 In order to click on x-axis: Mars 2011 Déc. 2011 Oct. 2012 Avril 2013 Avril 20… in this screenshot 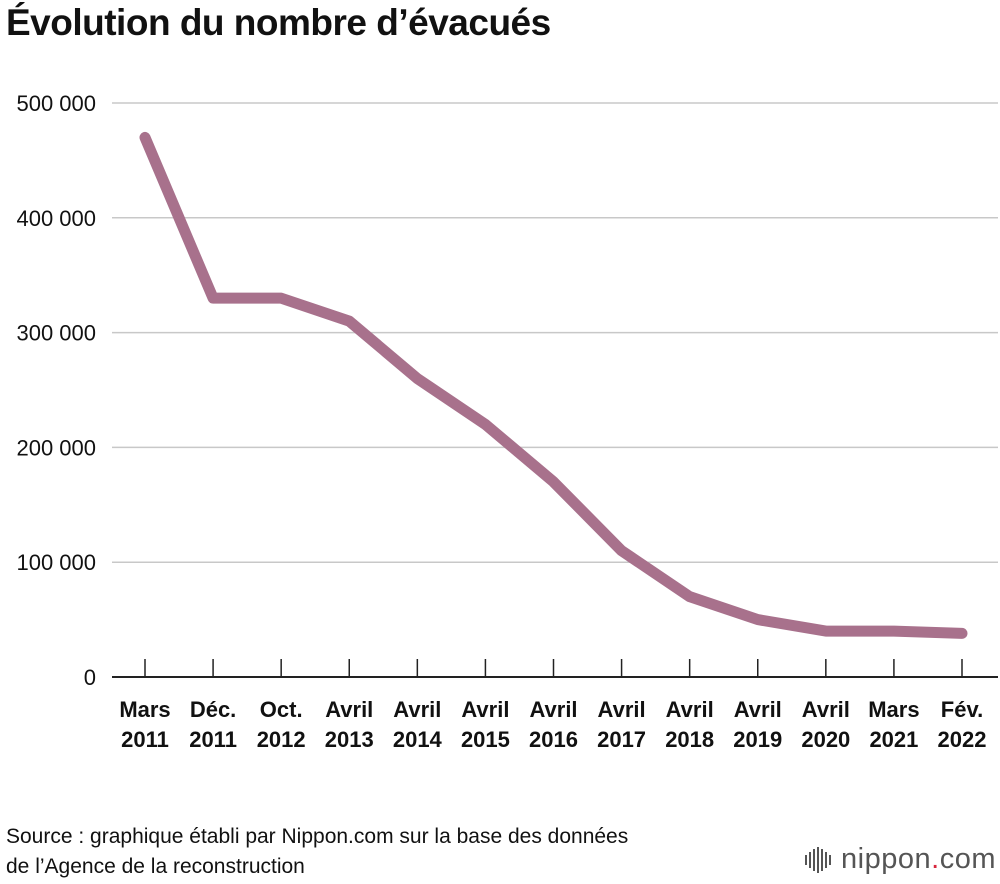, I will do `click(555, 705)`.